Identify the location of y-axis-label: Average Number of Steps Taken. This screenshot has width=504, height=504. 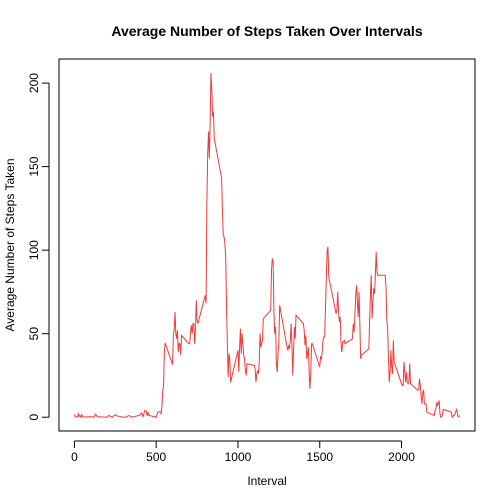
(10, 245).